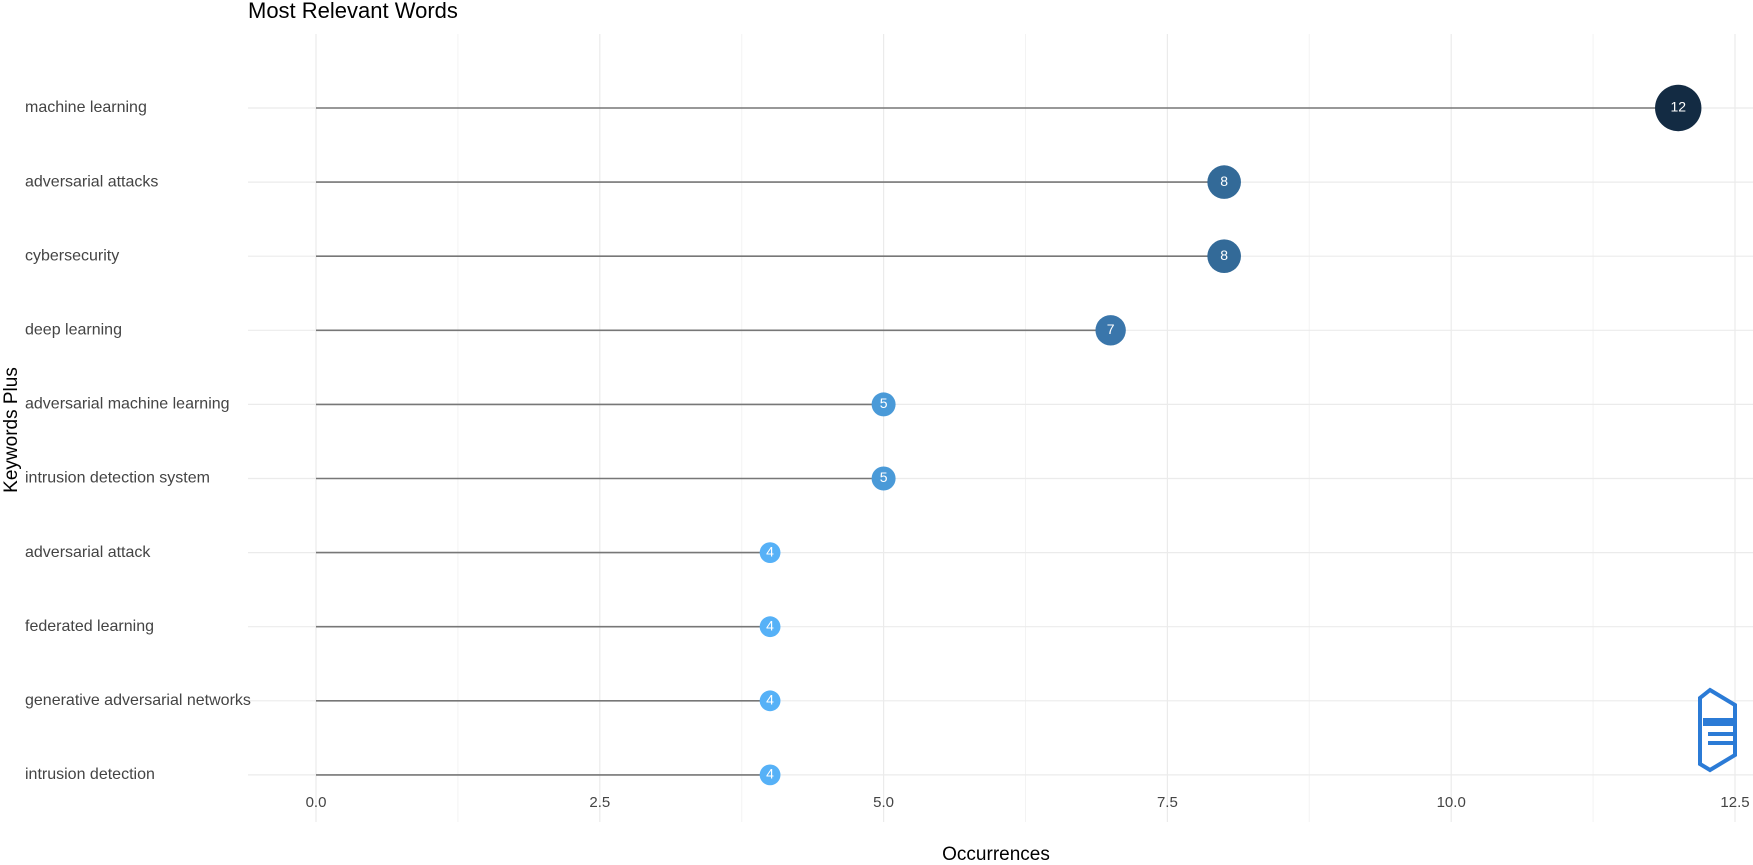  Describe the element at coordinates (91, 181) in the screenshot. I see `y-tick-label: adversarial attacks` at that location.